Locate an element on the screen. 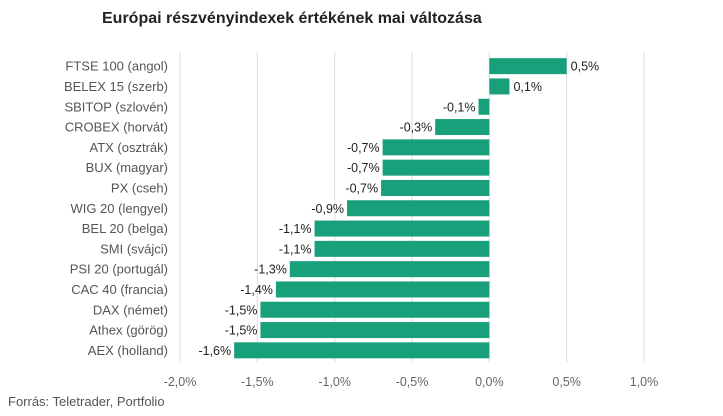 Image resolution: width=723 pixels, height=416 pixels. data-label: -0,3% is located at coordinates (416, 128).